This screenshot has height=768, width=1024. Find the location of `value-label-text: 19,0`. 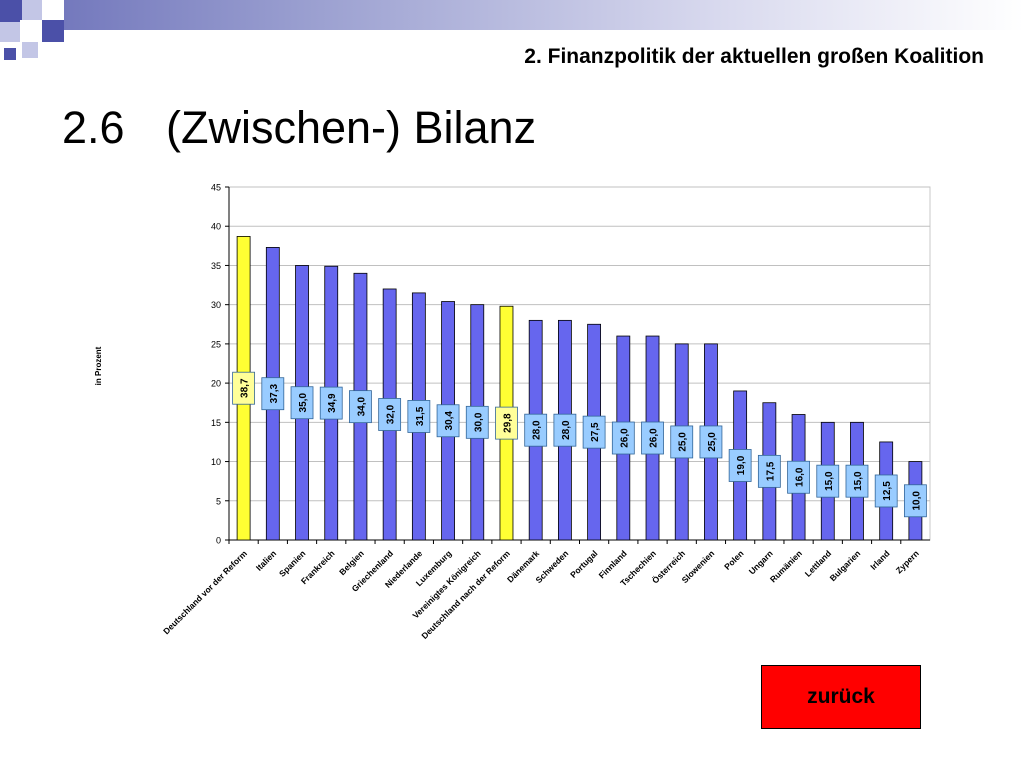

value-label-text: 19,0 is located at coordinates (741, 465).